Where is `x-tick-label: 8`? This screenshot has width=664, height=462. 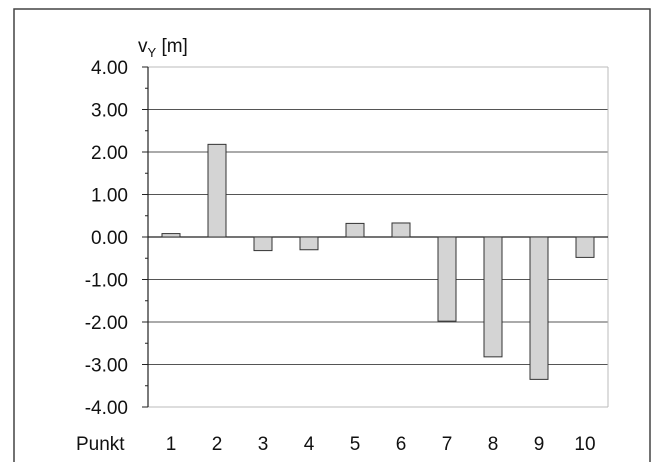
x-tick-label: 8 is located at coordinates (493, 444).